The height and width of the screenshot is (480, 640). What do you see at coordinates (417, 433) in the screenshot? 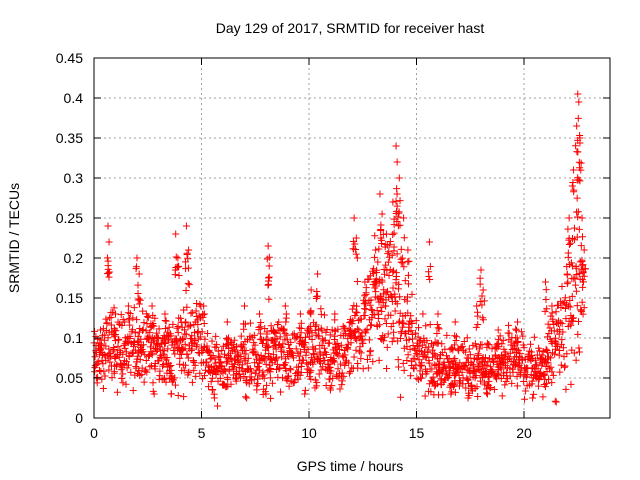
I see `x-tick-label: 15` at bounding box center [417, 433].